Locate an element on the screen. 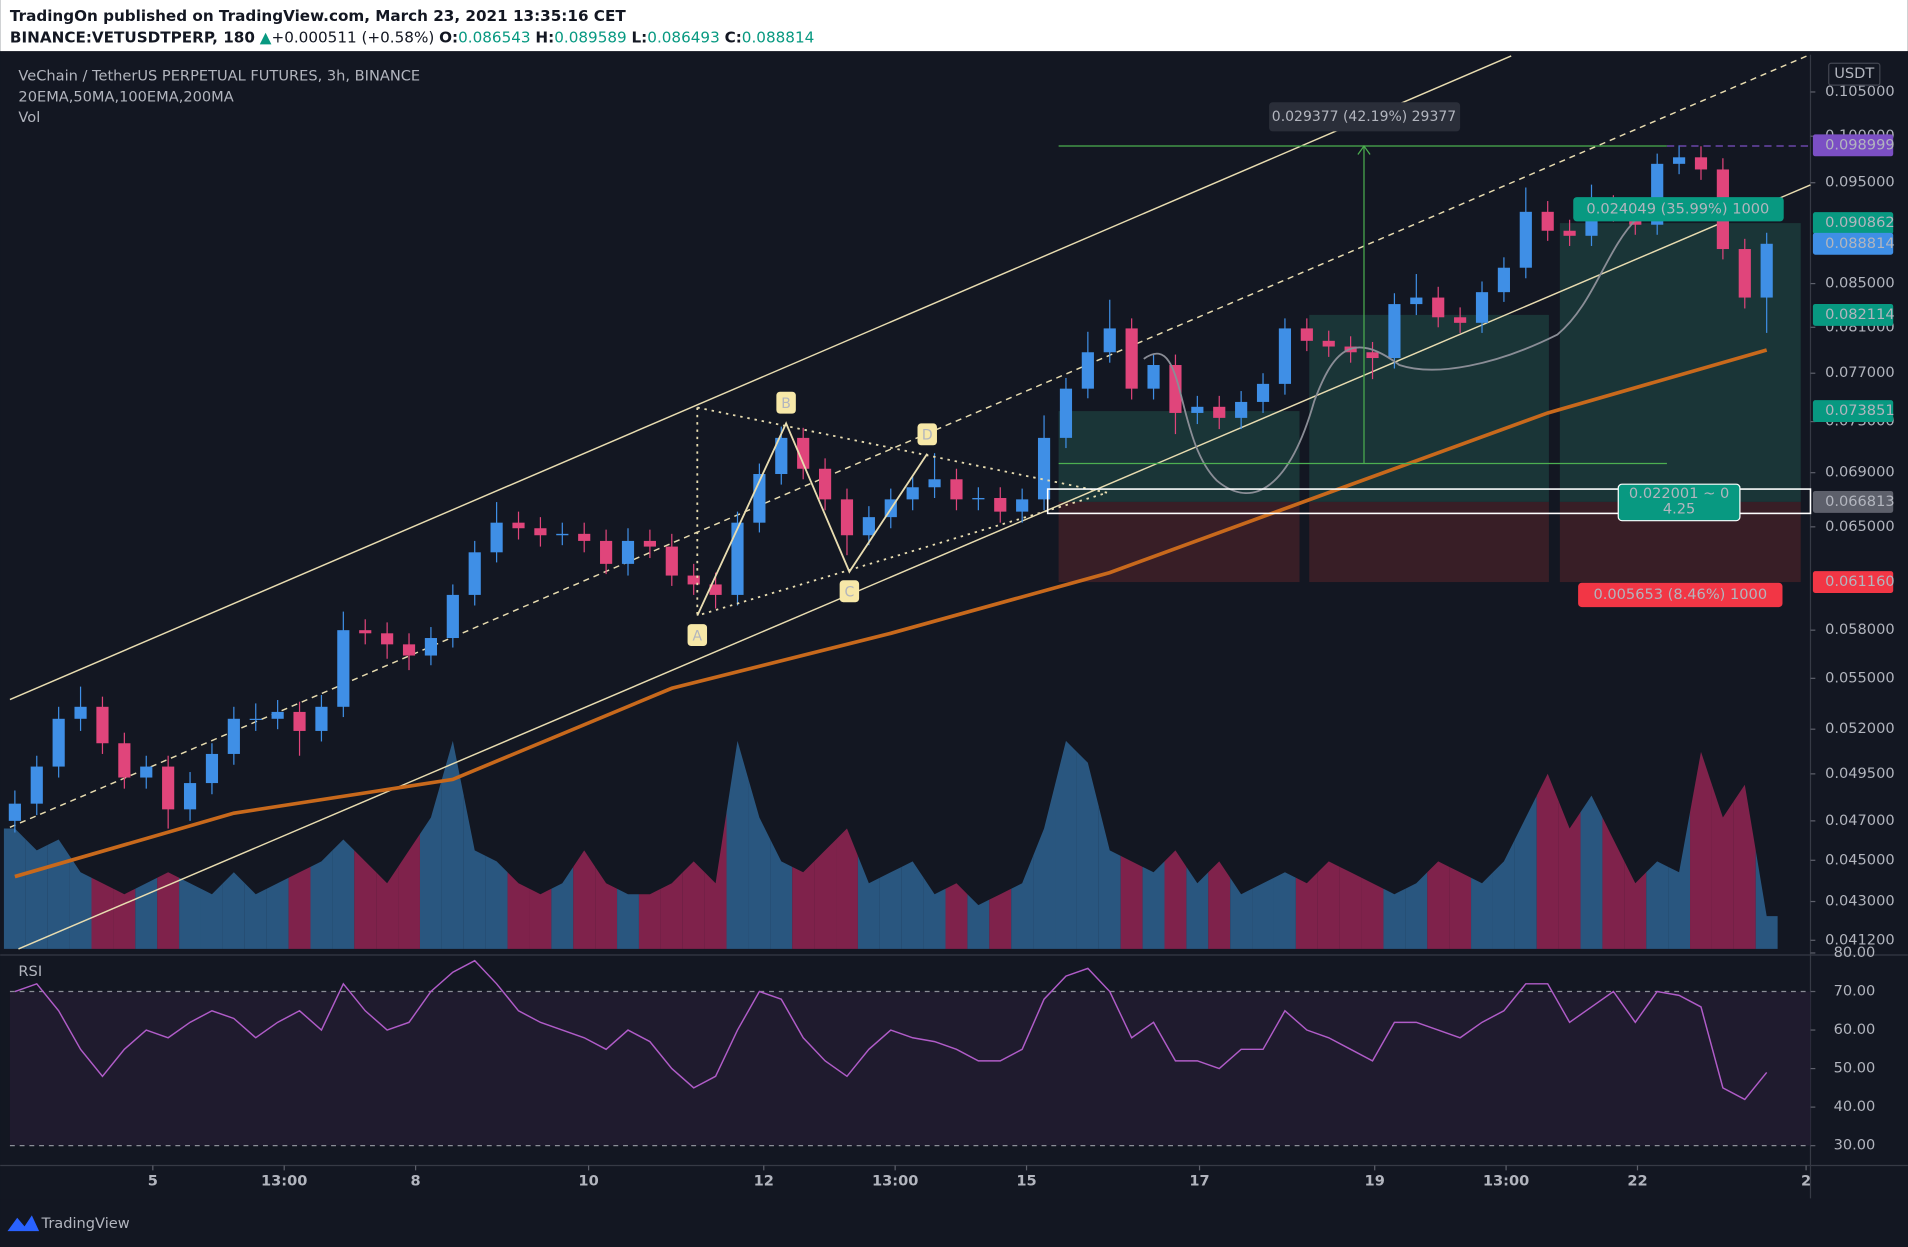  o-label: O: is located at coordinates (448, 37).